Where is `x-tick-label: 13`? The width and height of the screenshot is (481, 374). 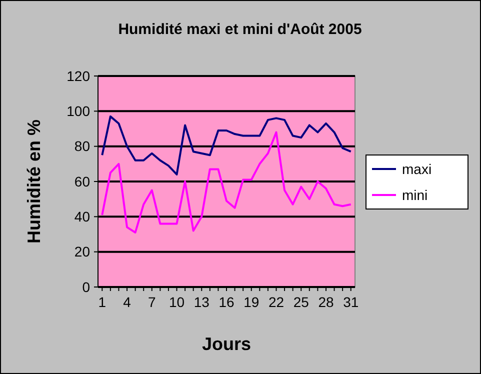
x-tick-label: 13 is located at coordinates (202, 302).